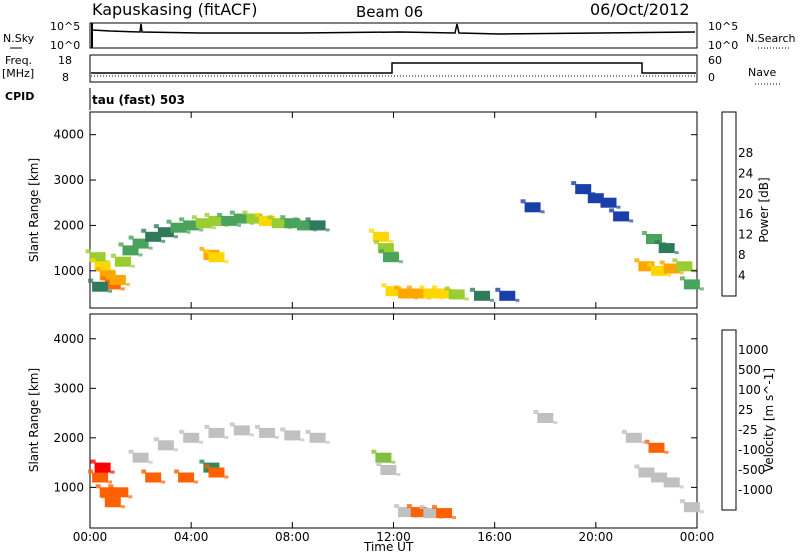 The height and width of the screenshot is (554, 800). Describe the element at coordinates (748, 430) in the screenshot. I see `colorbar-tick-label: -25` at that location.